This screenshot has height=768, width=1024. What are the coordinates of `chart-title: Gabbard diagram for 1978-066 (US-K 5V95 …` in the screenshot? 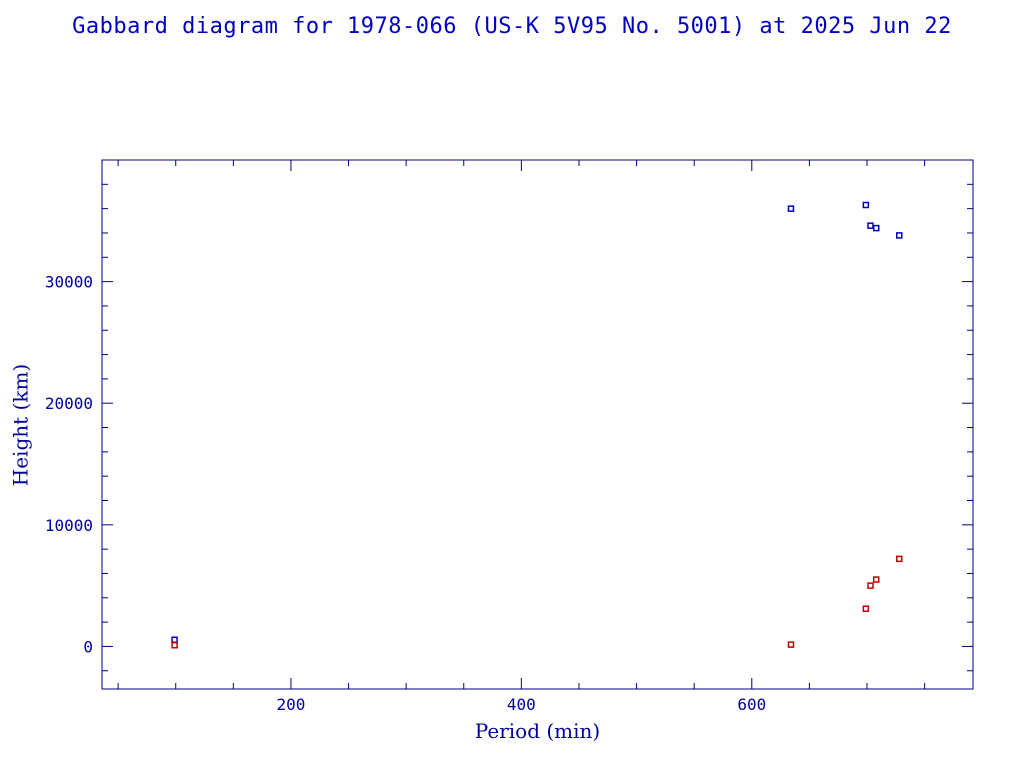 It's located at (512, 26).